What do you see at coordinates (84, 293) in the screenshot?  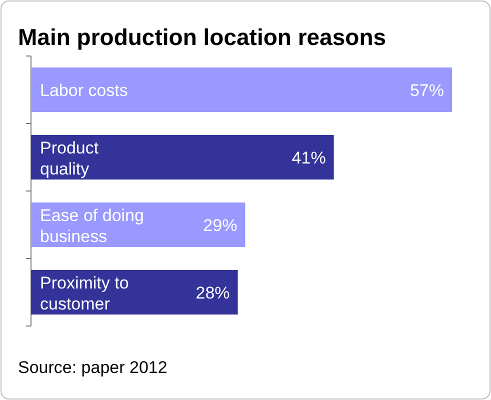 I see `y-tick-label: Proximity to customer` at bounding box center [84, 293].